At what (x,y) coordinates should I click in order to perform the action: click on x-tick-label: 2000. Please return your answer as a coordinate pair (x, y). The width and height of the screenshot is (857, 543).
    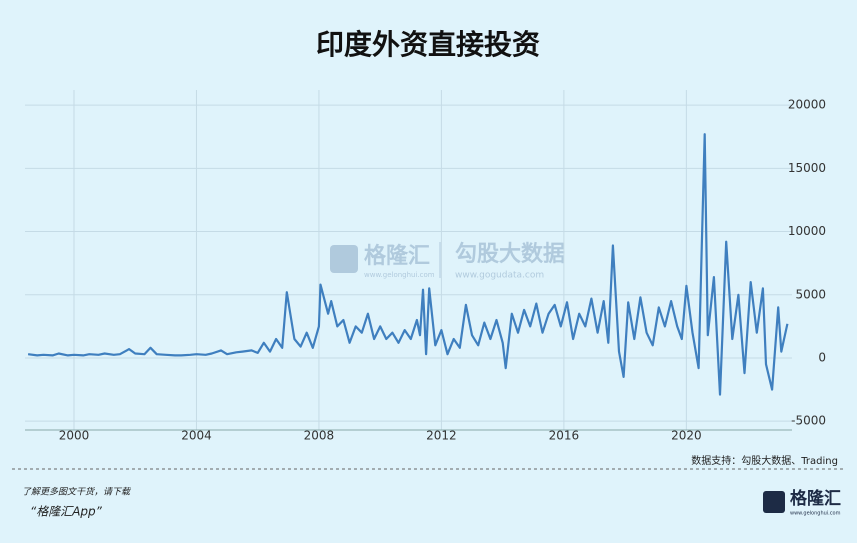
    Looking at the image, I should click on (74, 436).